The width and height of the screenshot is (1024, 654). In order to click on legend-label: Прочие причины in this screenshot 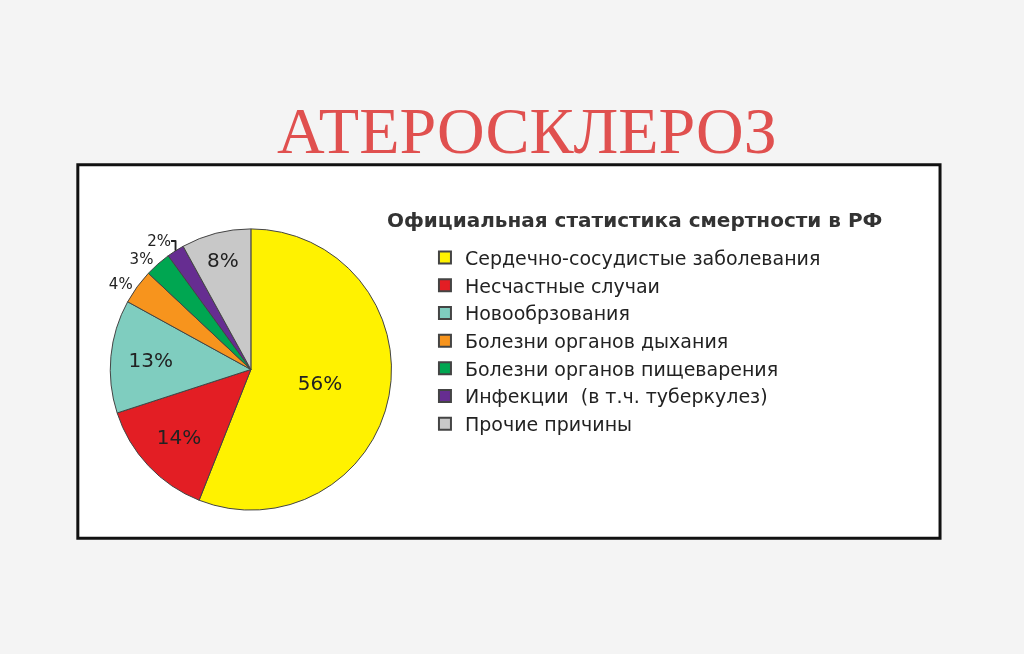, I will do `click(548, 424)`.